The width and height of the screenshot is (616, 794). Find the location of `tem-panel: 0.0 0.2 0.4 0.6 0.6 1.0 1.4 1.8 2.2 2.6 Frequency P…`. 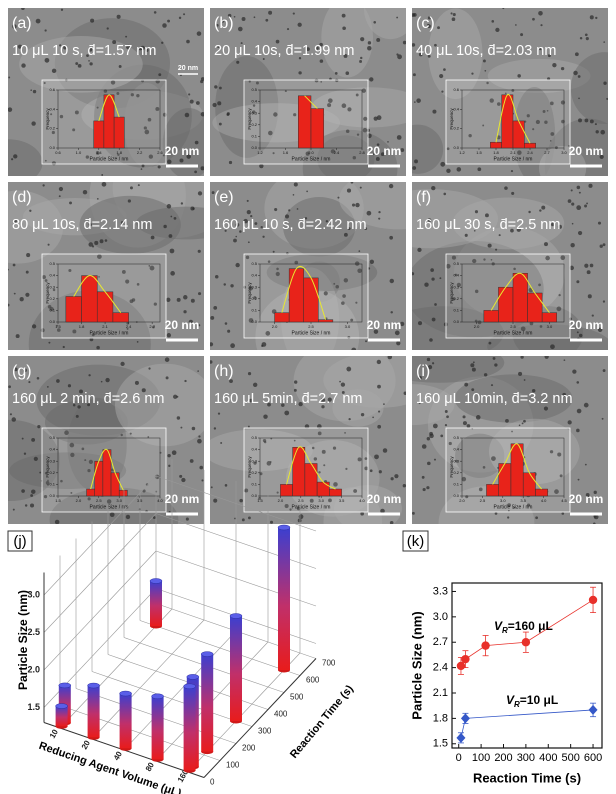

tem-panel: 0.0 0.2 0.4 0.6 0.6 1.0 1.4 1.8 2.2 2.6 Frequency P… is located at coordinates (106, 92).